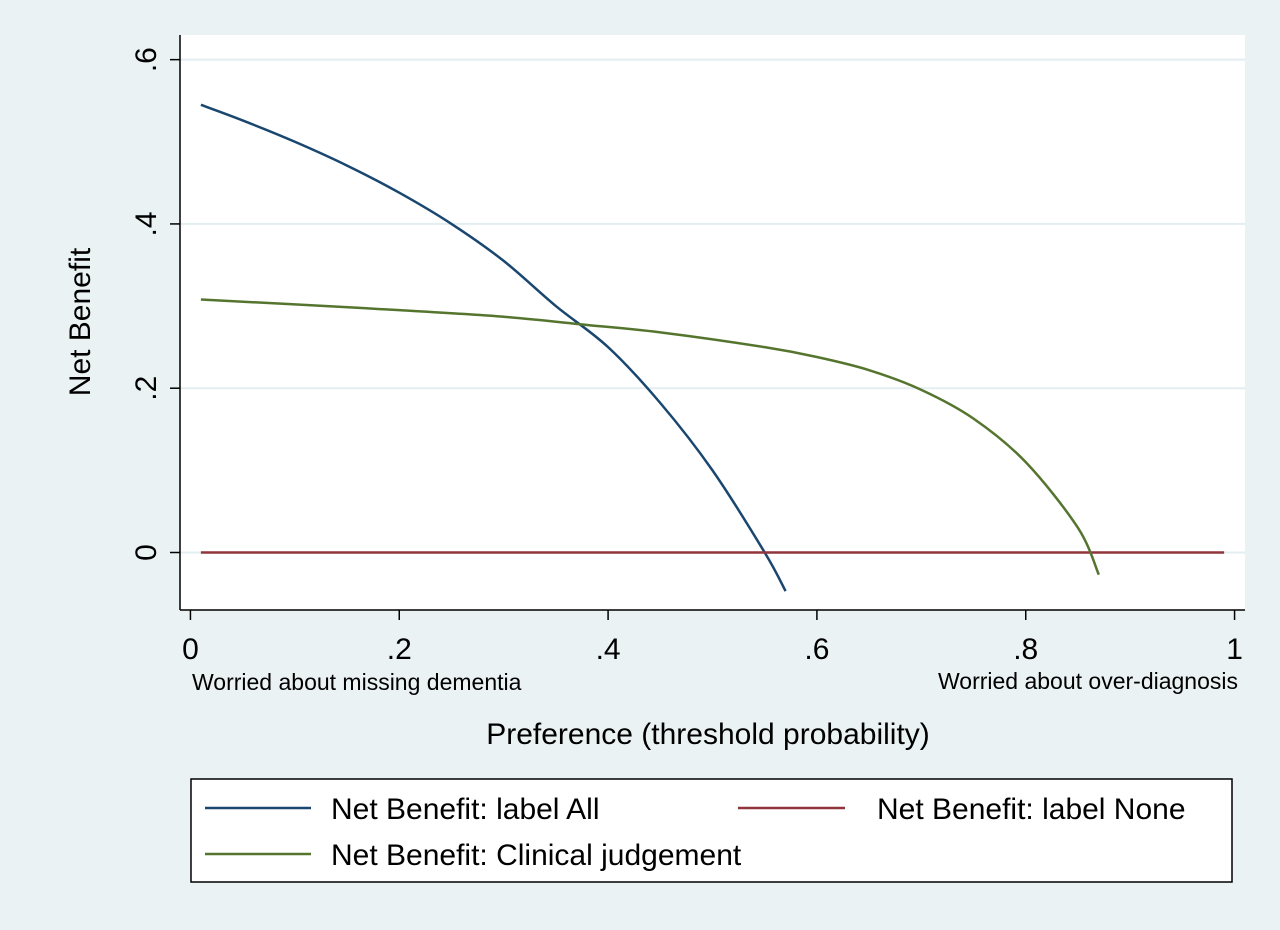 Image resolution: width=1280 pixels, height=930 pixels. What do you see at coordinates (465, 809) in the screenshot?
I see `legend-label-all: Net Benefit: label All` at bounding box center [465, 809].